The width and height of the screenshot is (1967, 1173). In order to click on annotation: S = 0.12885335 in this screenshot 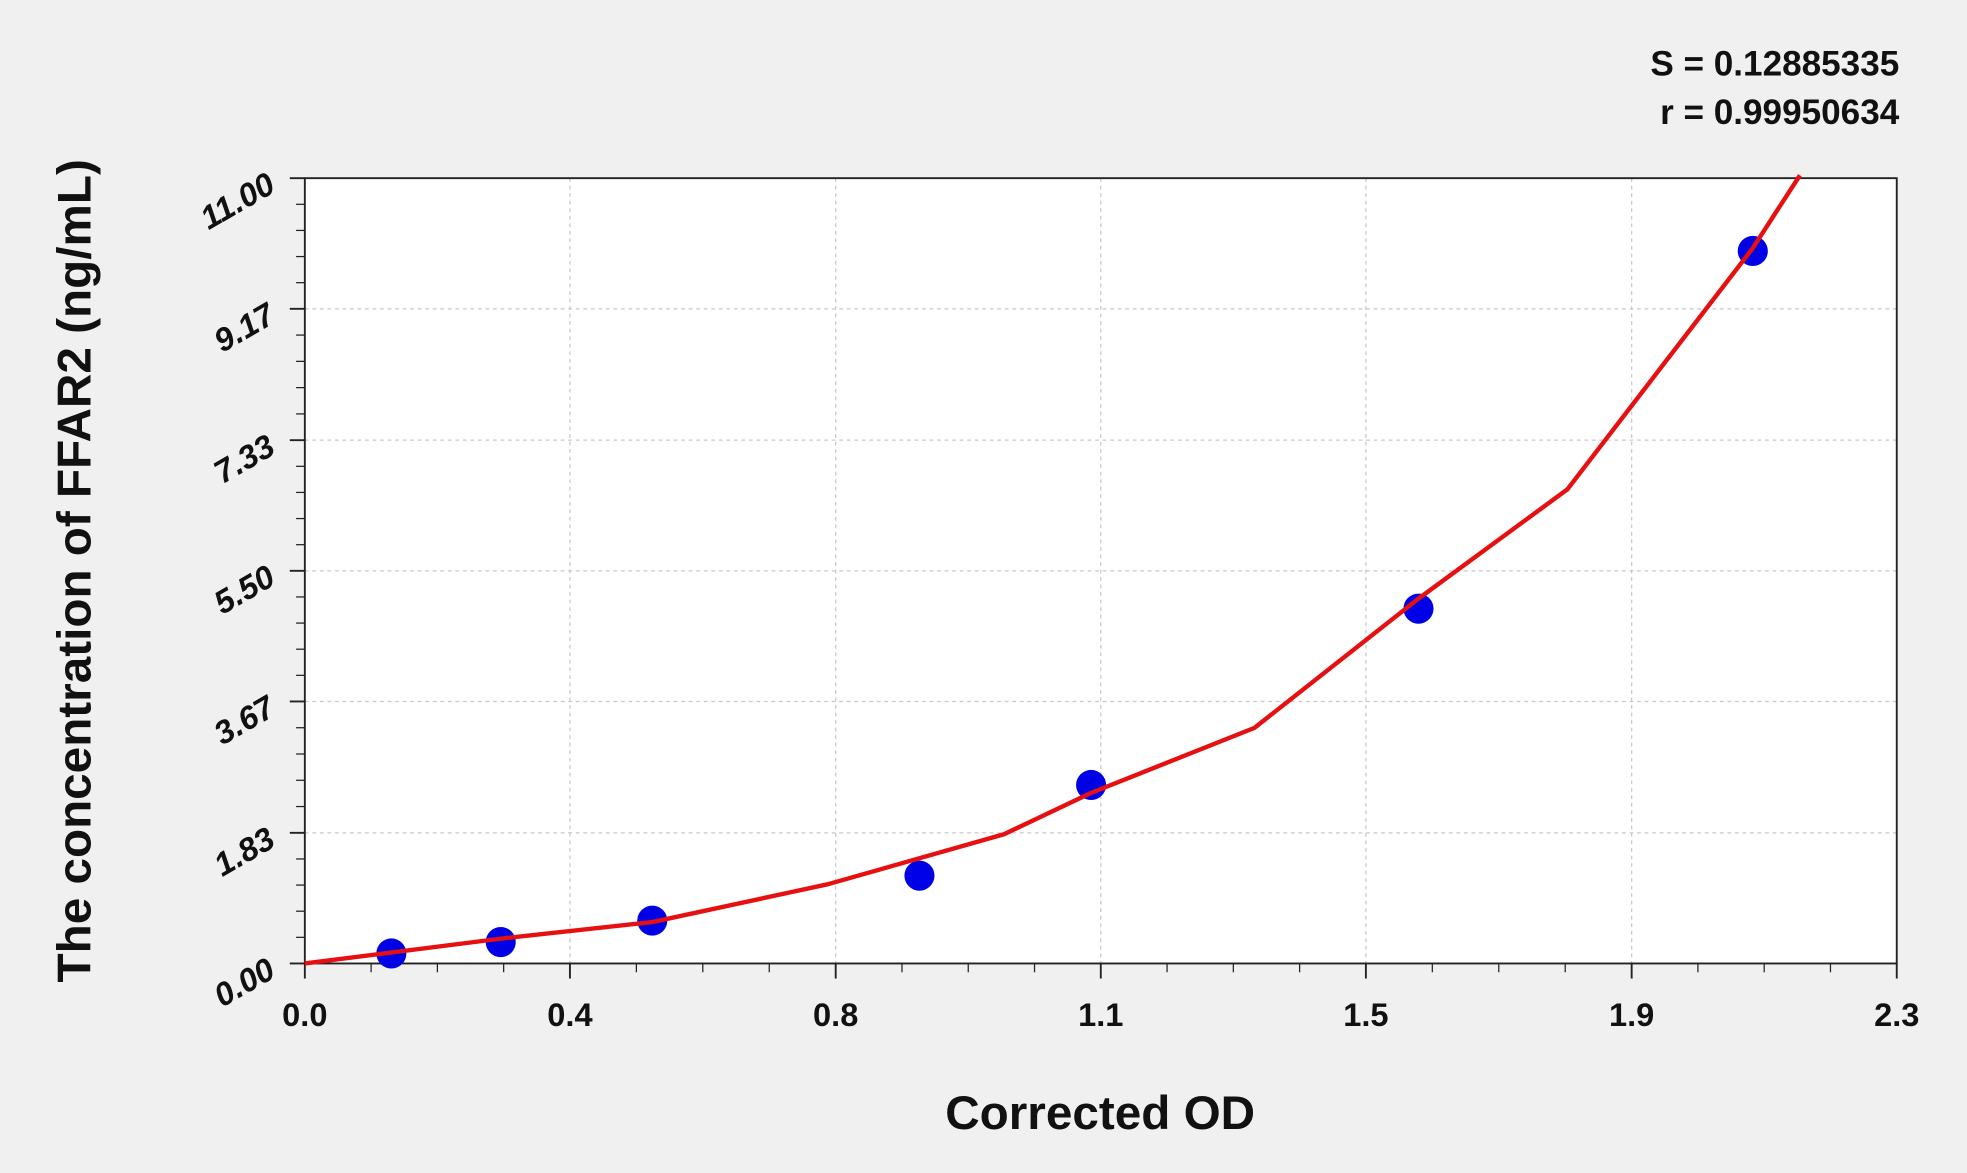, I will do `click(1774, 63)`.